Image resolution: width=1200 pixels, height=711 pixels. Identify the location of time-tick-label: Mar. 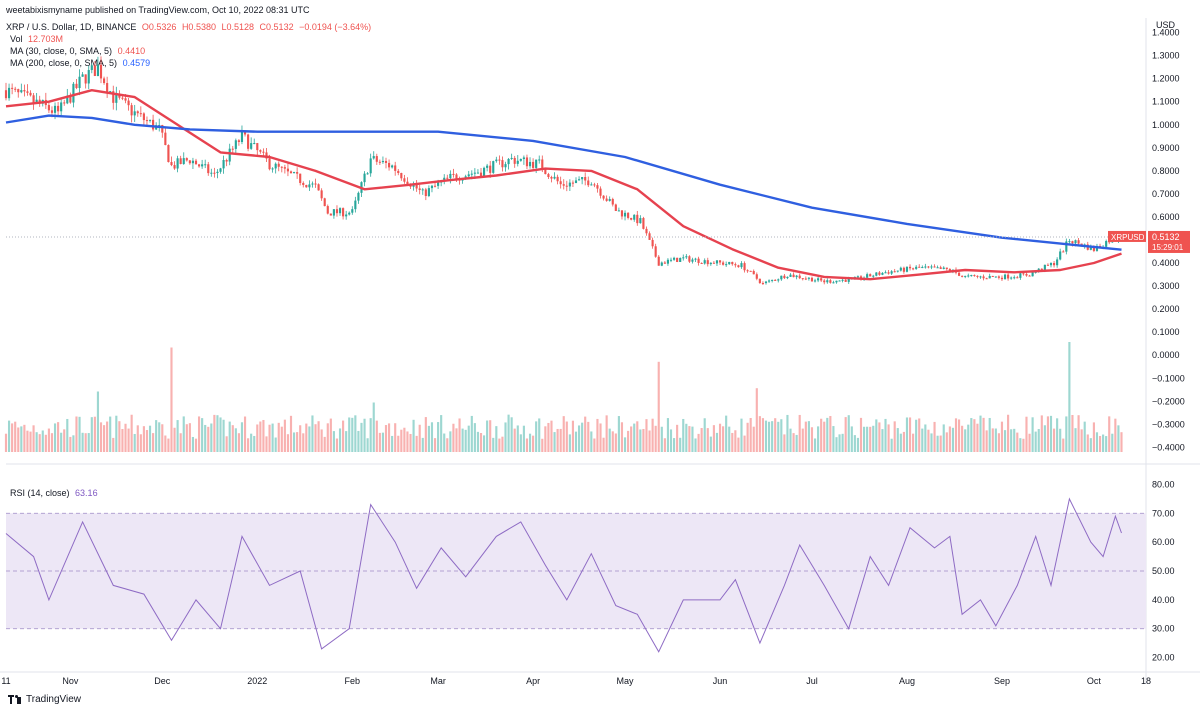
(438, 681).